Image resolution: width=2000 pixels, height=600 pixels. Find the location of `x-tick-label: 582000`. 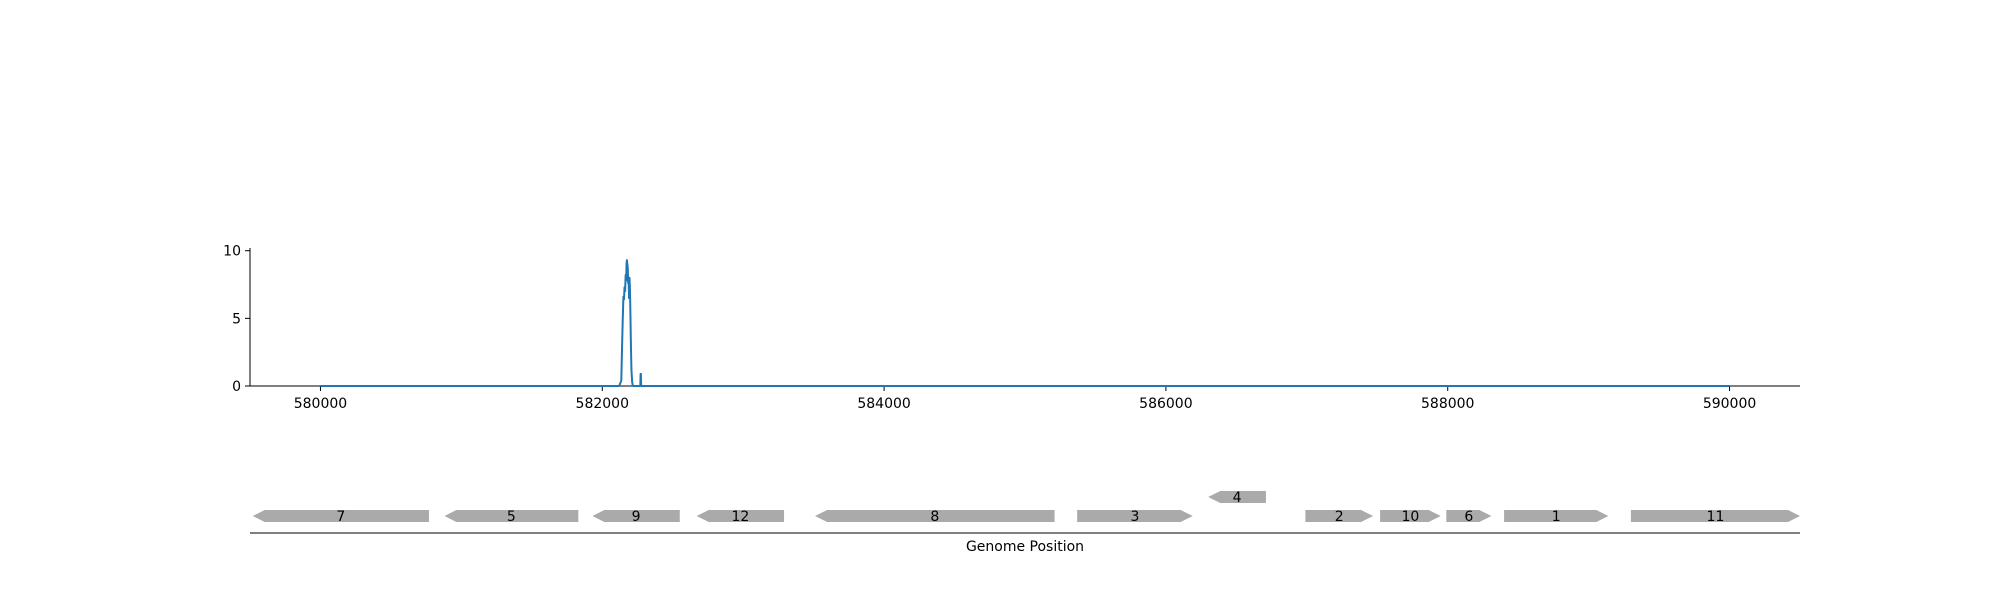

x-tick-label: 582000 is located at coordinates (602, 404).